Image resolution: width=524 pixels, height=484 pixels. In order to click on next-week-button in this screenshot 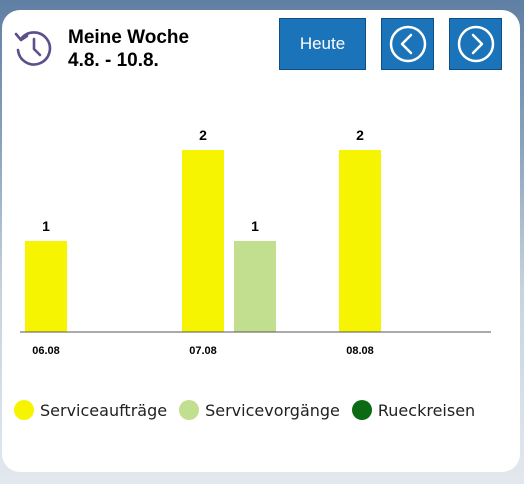, I will do `click(475, 44)`.